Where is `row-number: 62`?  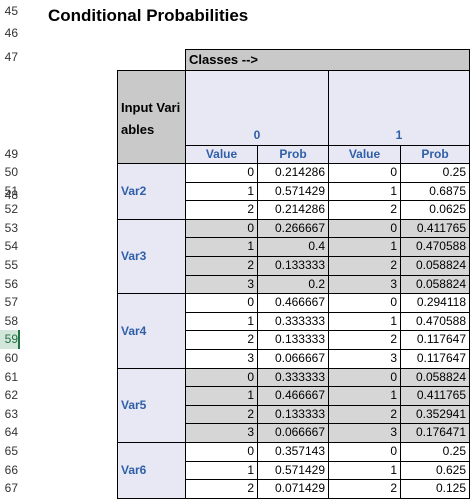
row-number: 62 is located at coordinates (11, 395).